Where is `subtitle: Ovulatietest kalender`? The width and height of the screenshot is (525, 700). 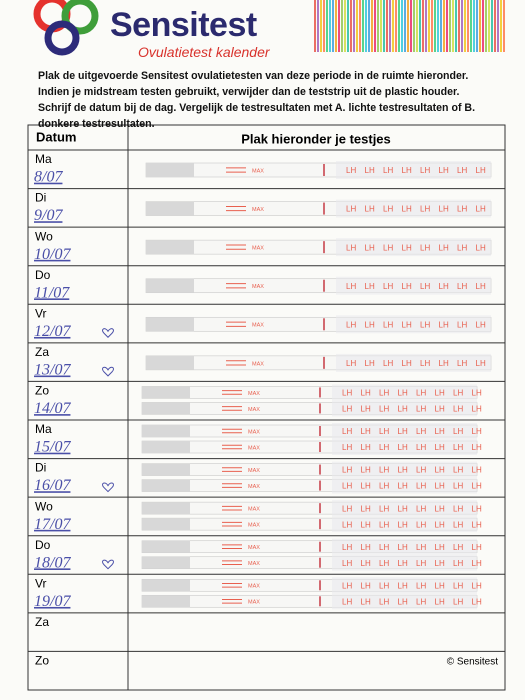 subtitle: Ovulatietest kalender is located at coordinates (204, 52).